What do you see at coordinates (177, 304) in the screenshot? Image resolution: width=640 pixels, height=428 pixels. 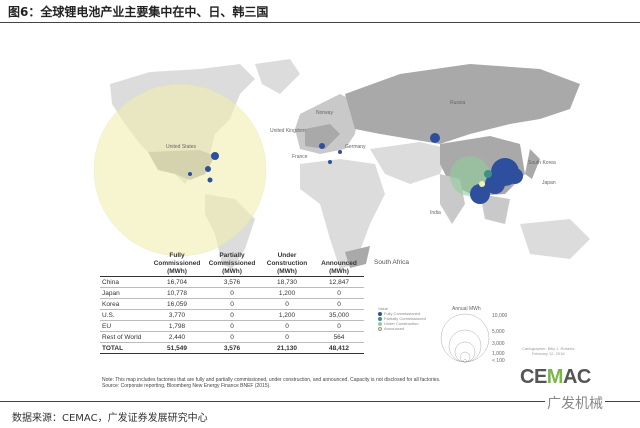 I see `table-cell: 16,059` at bounding box center [177, 304].